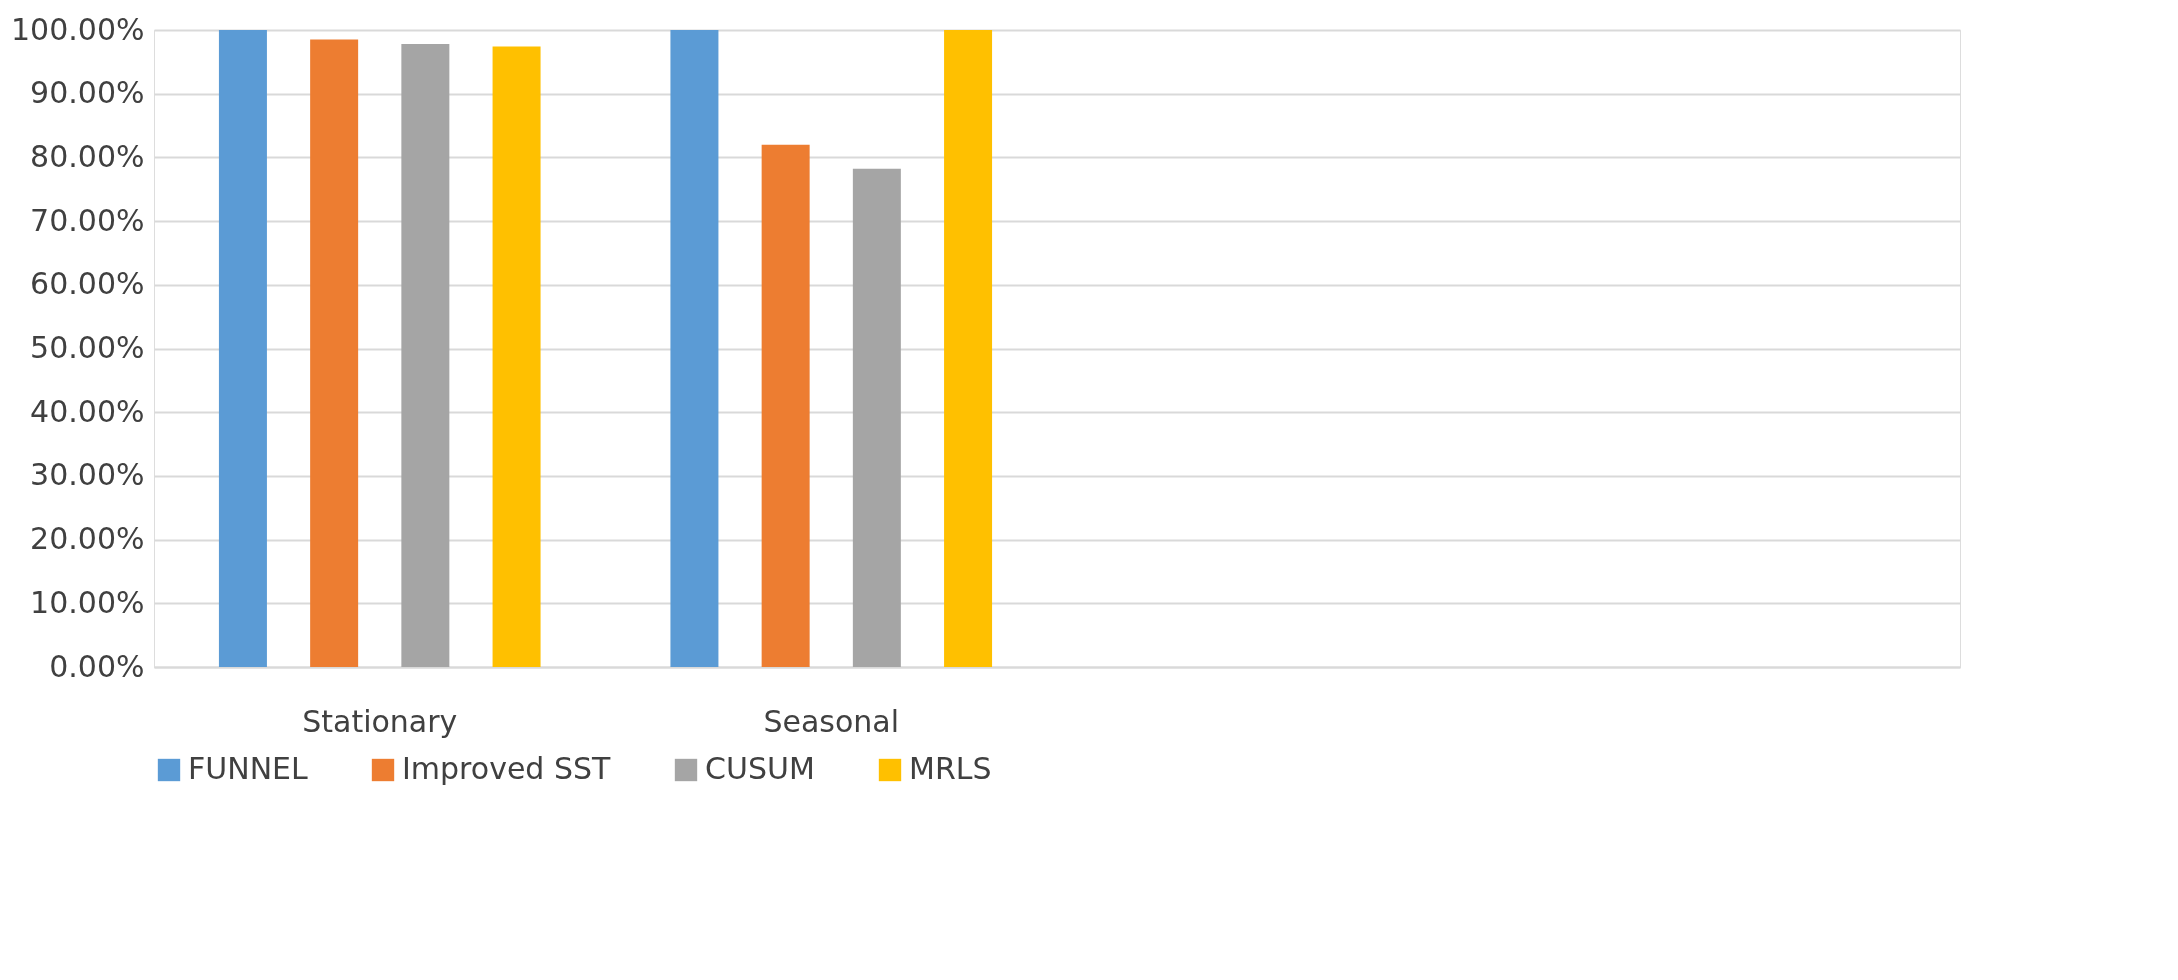 The width and height of the screenshot is (2178, 980). I want to click on y-tick-label: 30.00%, so click(87, 475).